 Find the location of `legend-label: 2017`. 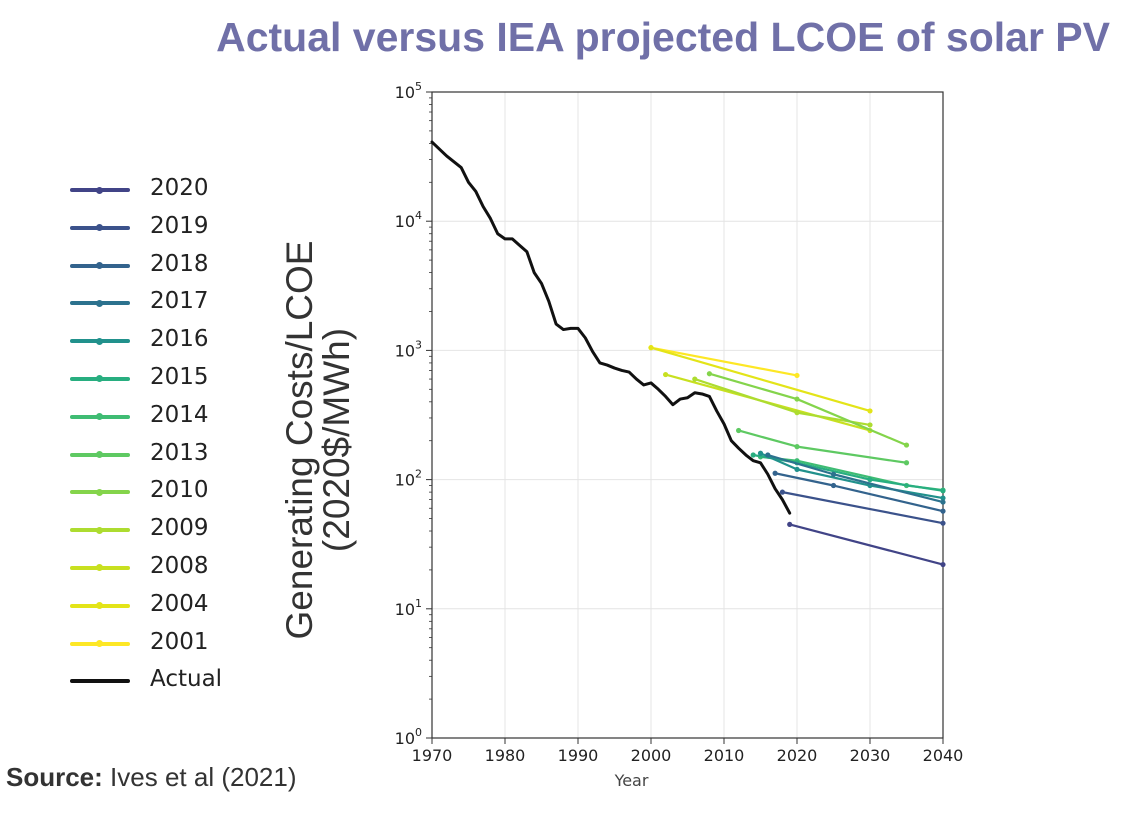

legend-label: 2017 is located at coordinates (179, 301).